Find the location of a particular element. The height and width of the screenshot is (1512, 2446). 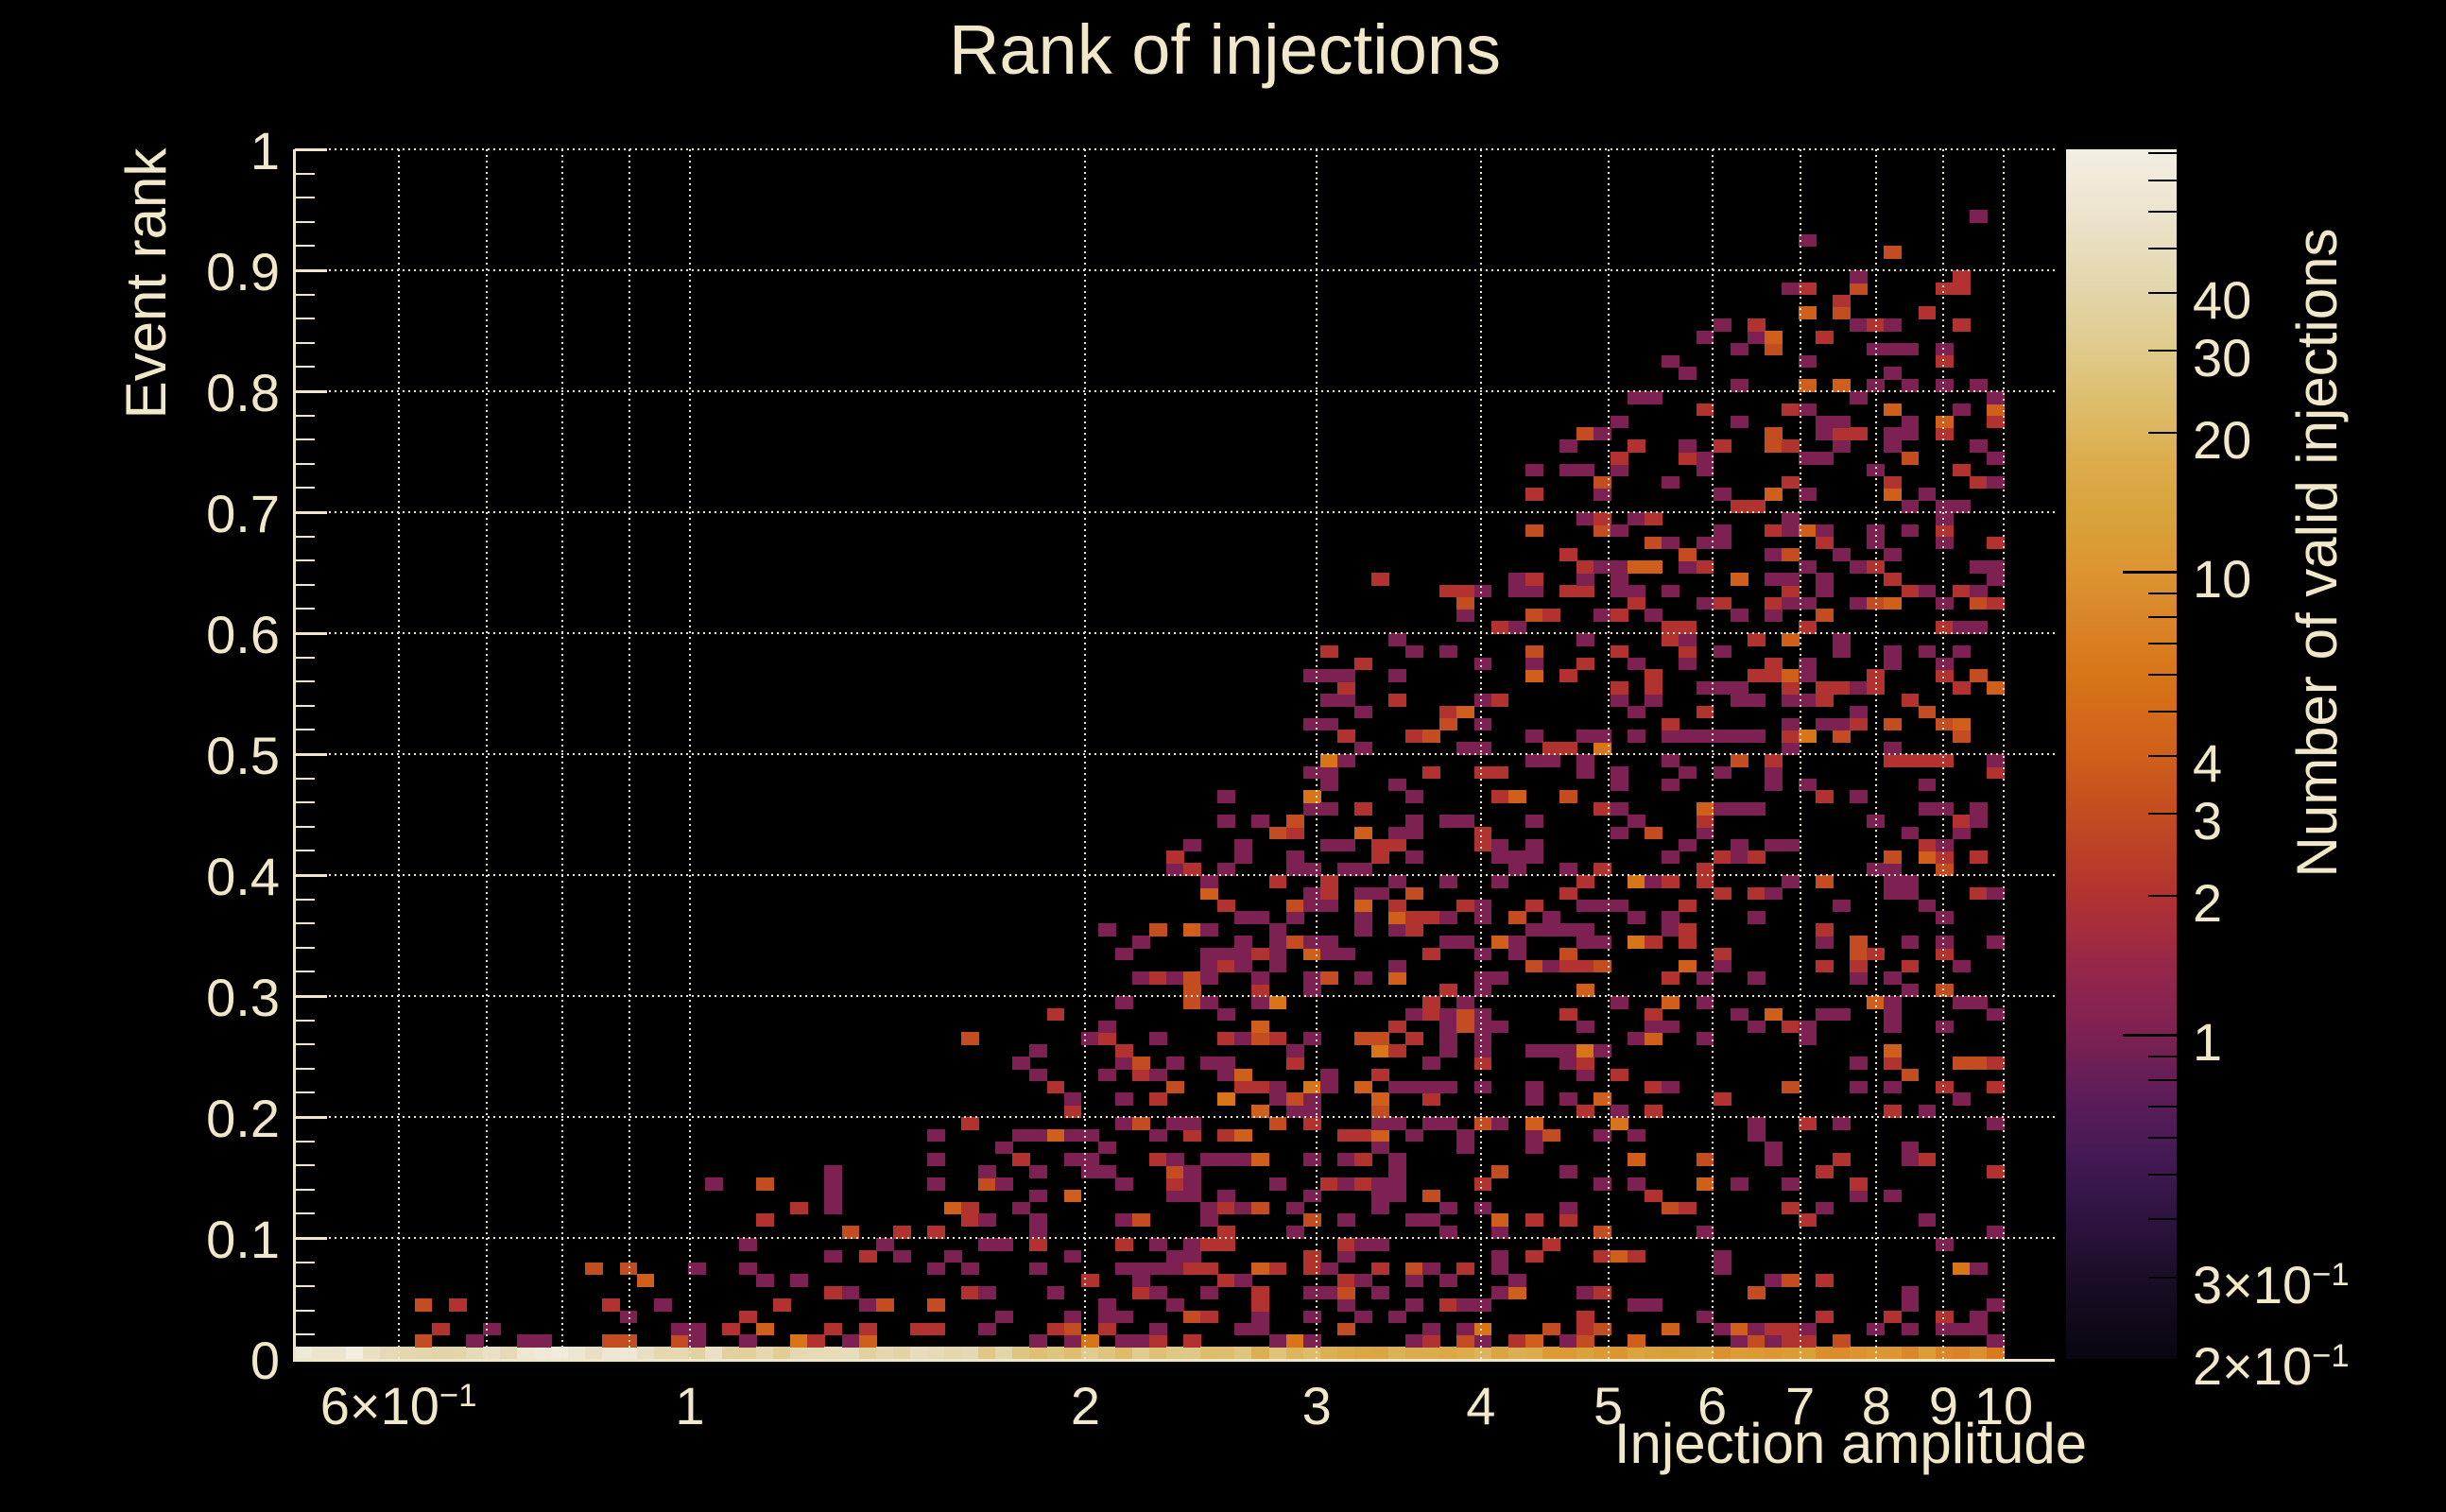

x-tick-label: 6 is located at coordinates (1712, 1405).